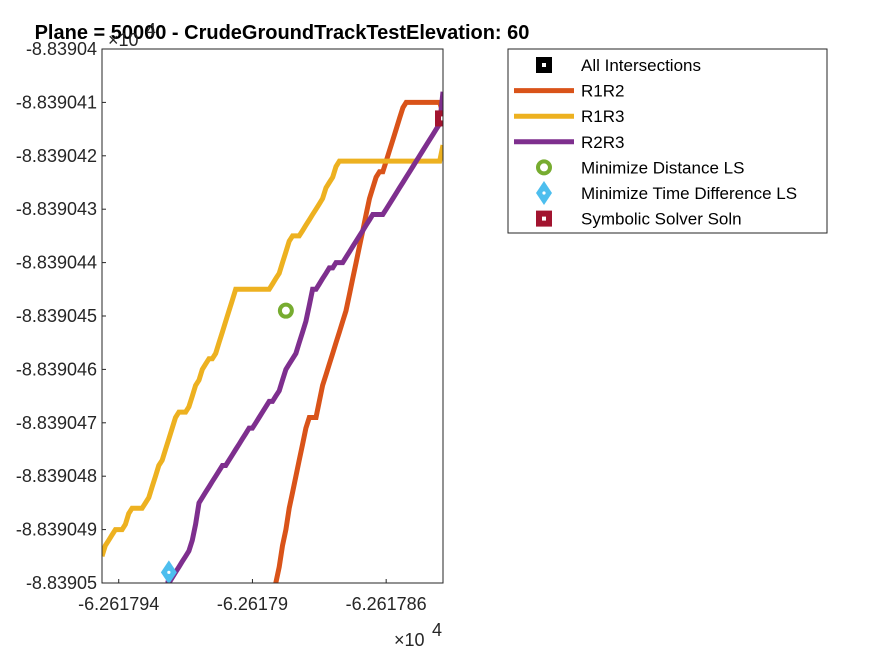  What do you see at coordinates (252, 604) in the screenshot?
I see `x-tick-label: -6.26179` at bounding box center [252, 604].